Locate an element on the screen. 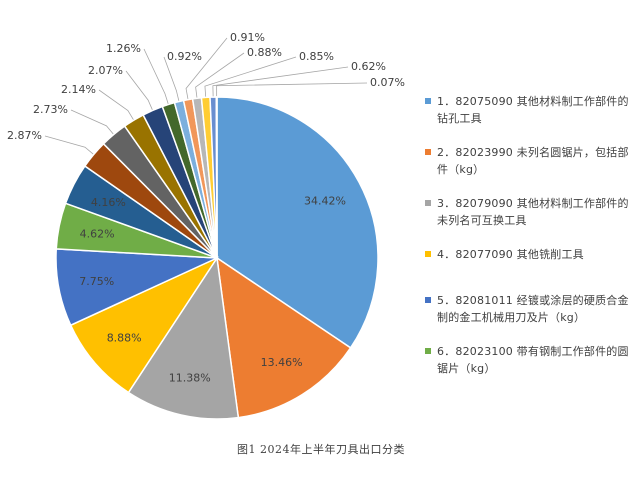  legend-label: 1．82075090 其他材料制工作部件的钻孔工具 is located at coordinates (533, 110).